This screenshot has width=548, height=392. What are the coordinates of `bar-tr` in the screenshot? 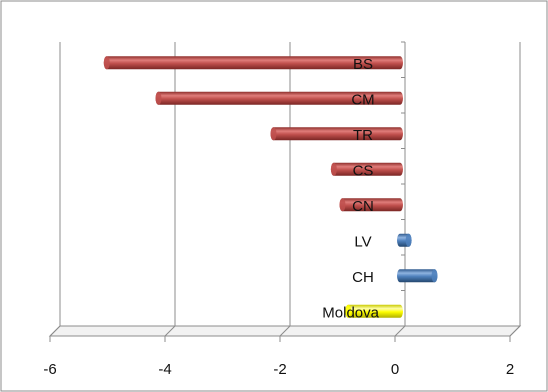 It's located at (337, 134).